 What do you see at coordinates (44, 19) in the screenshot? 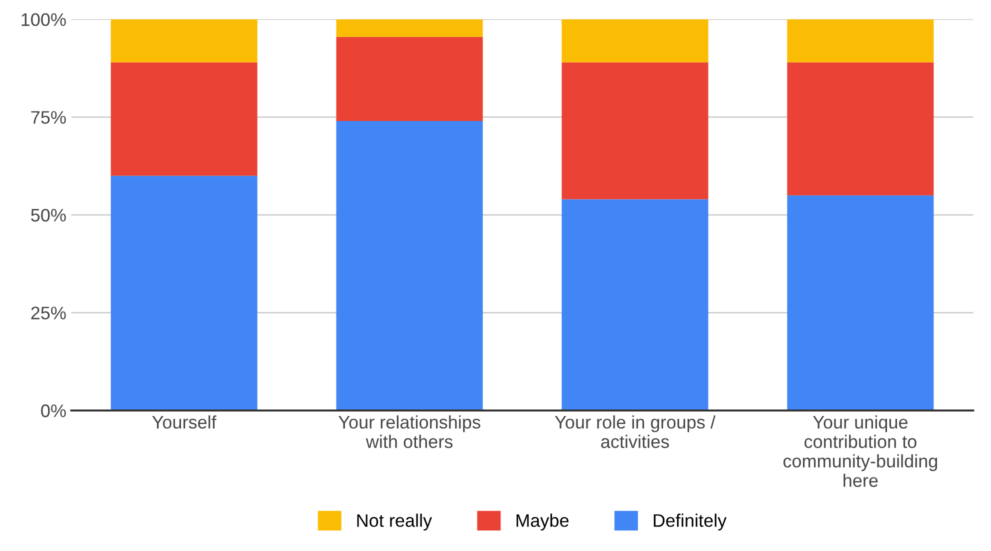
I see `y-tick-label: 100%` at bounding box center [44, 19].